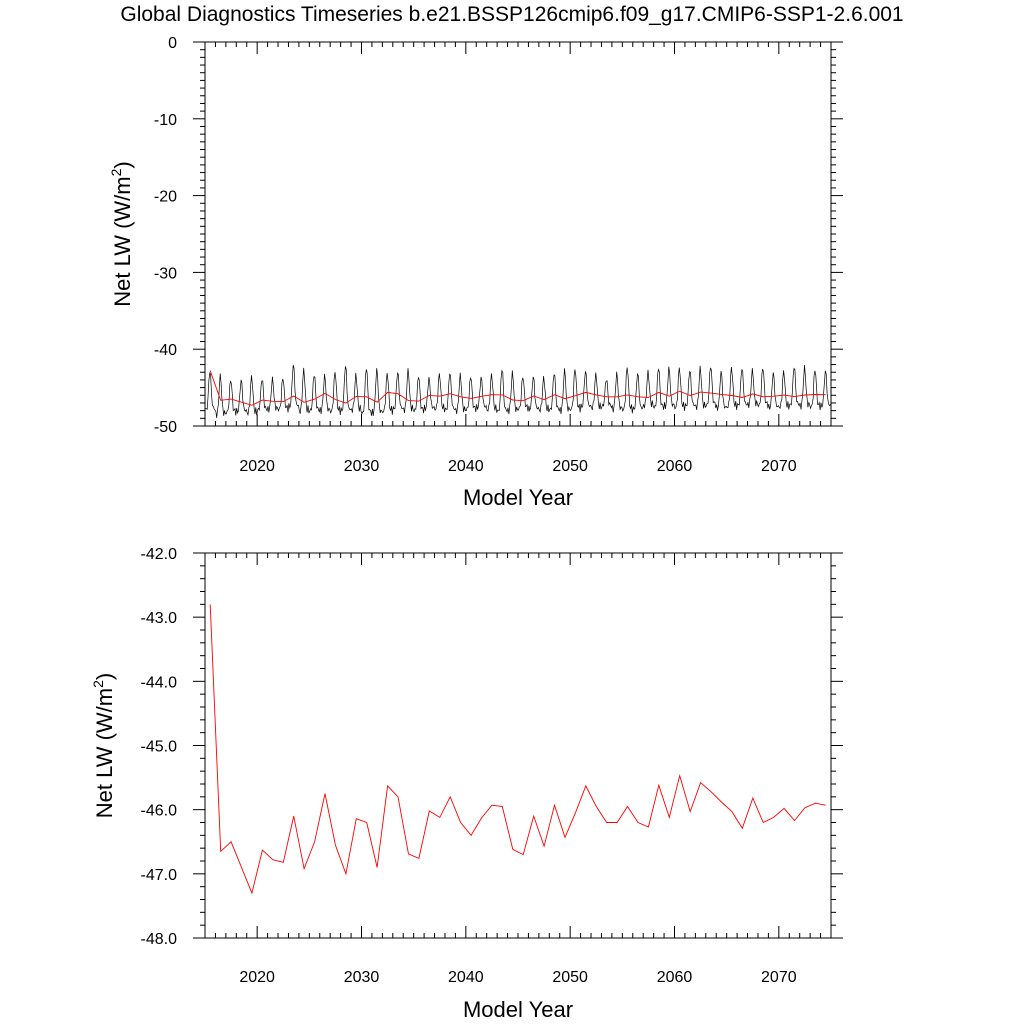  I want to click on top-y-tick-label: 0, so click(172, 43).